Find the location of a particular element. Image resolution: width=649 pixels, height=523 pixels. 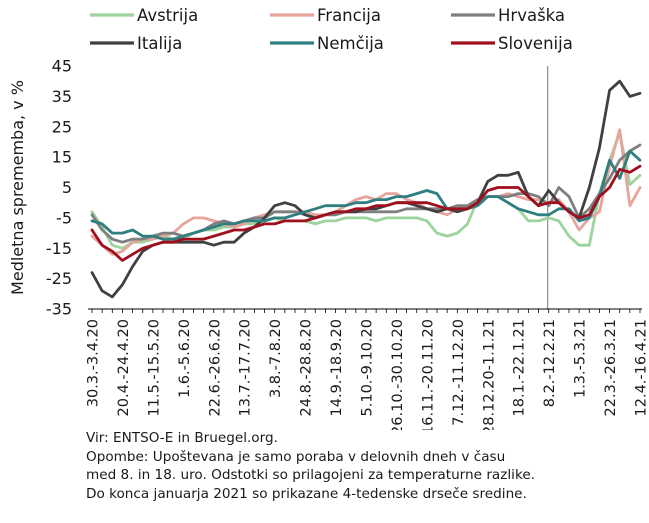

legend-item-italija: Italija is located at coordinates (136, 43).